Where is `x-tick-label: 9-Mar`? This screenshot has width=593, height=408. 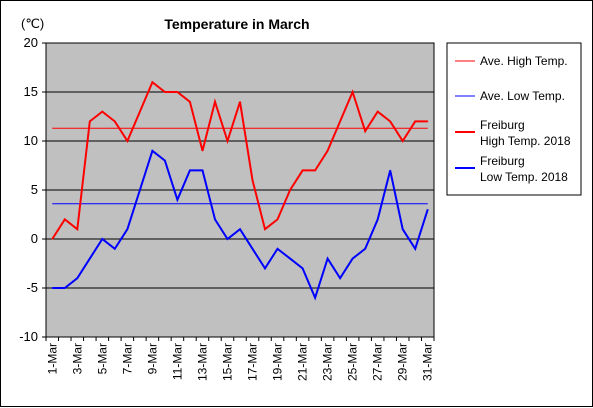
x-tick-label: 9-Mar is located at coordinates (152, 358).